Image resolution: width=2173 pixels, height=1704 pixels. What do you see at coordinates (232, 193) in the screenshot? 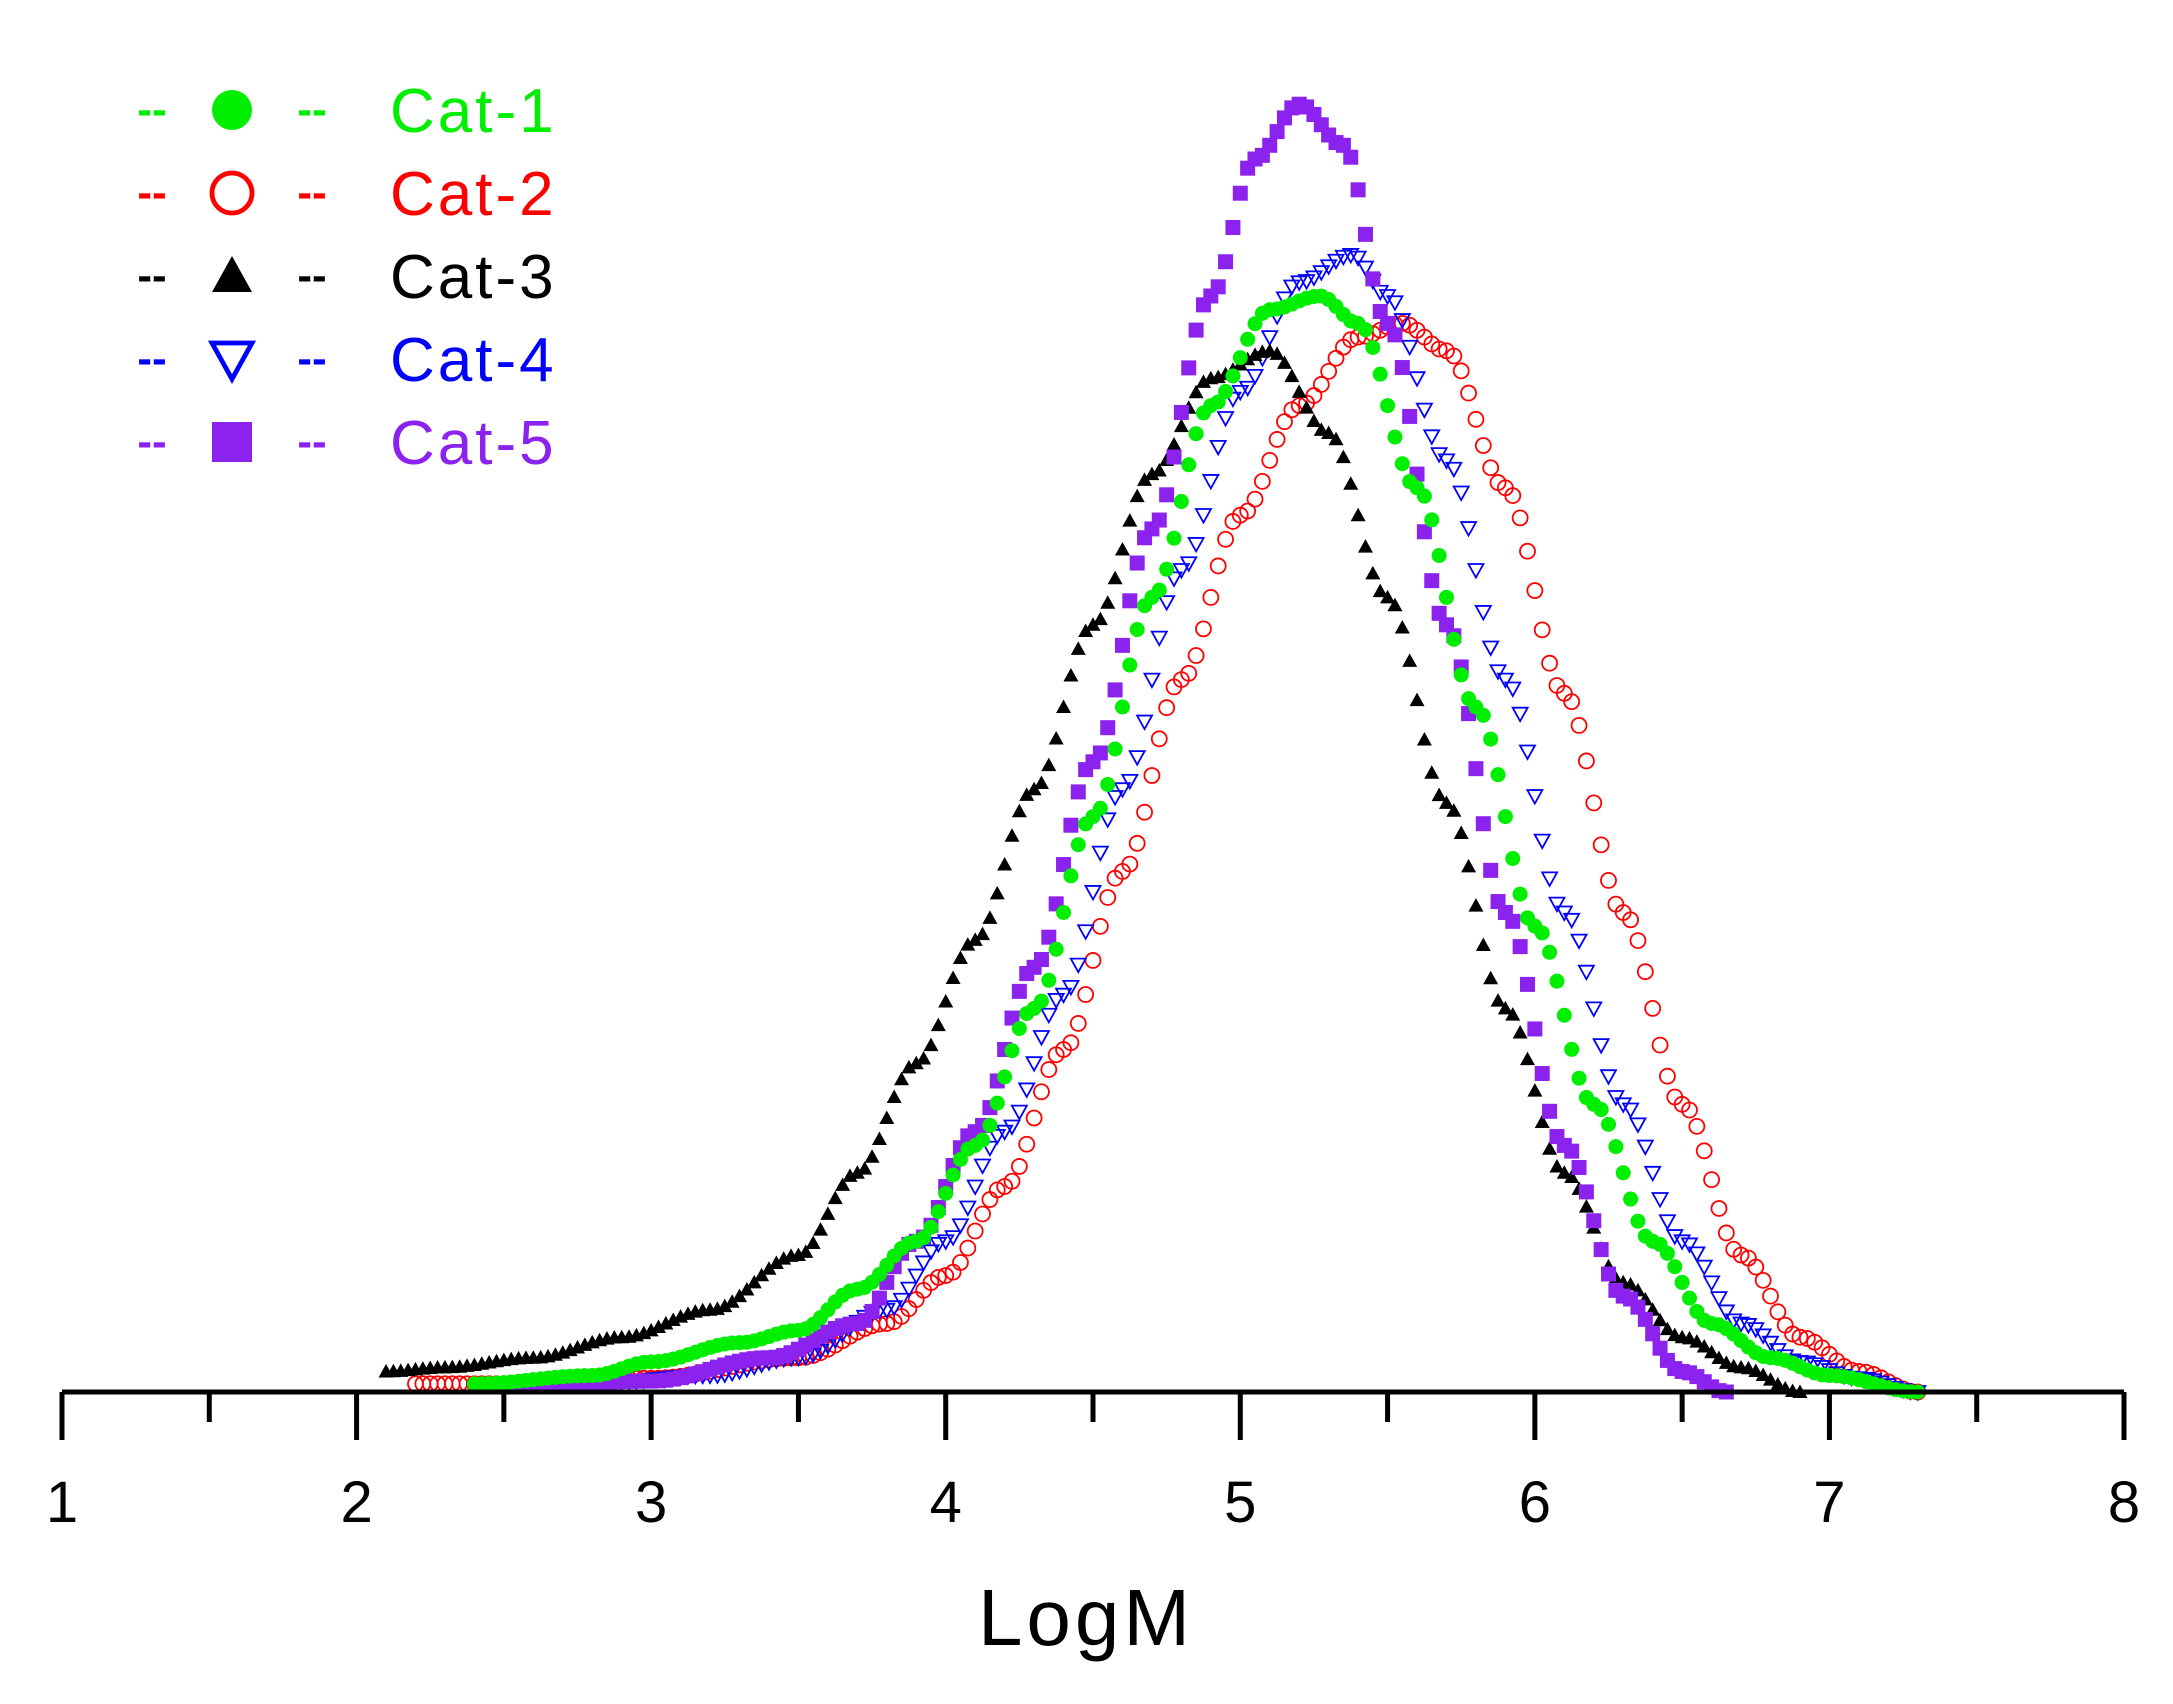
I see `legend-marker` at bounding box center [232, 193].